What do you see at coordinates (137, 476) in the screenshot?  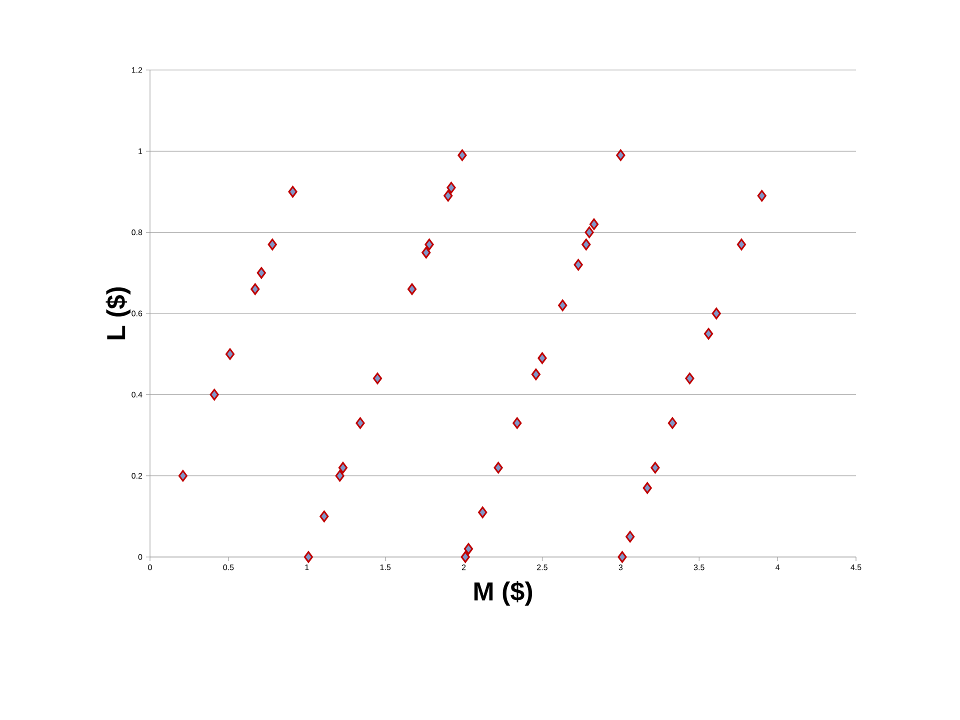 I see `y-tick-label: 0.2` at bounding box center [137, 476].